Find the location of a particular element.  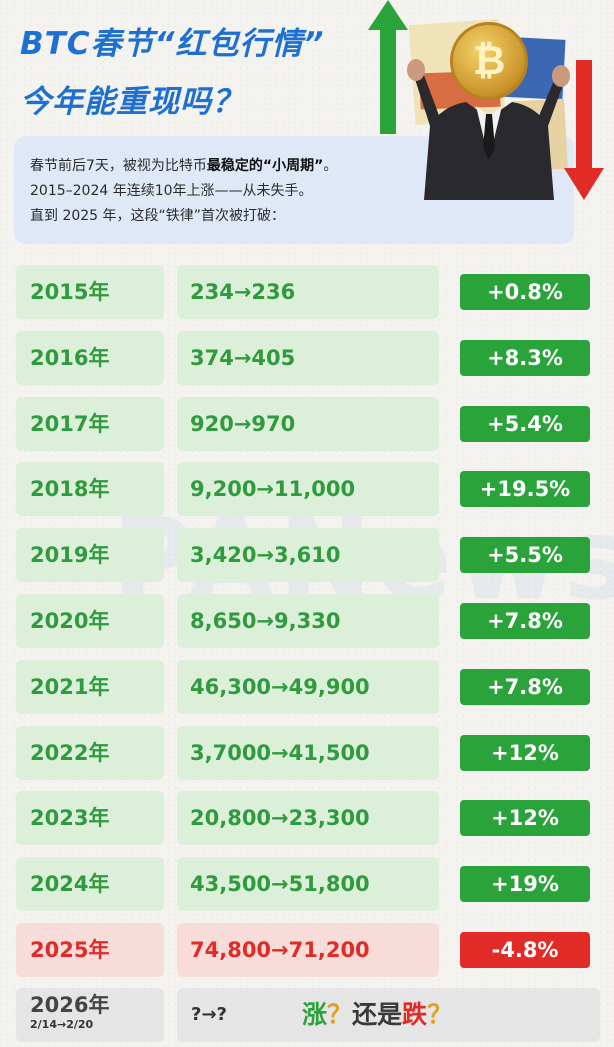

change-badge: +8.3% is located at coordinates (525, 358).